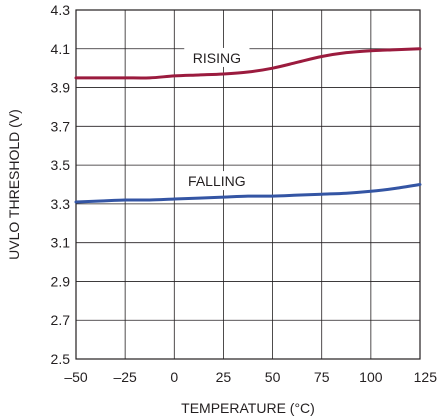 The image size is (438, 419). What do you see at coordinates (61, 10) in the screenshot?
I see `y-tick-label: 4.3` at bounding box center [61, 10].